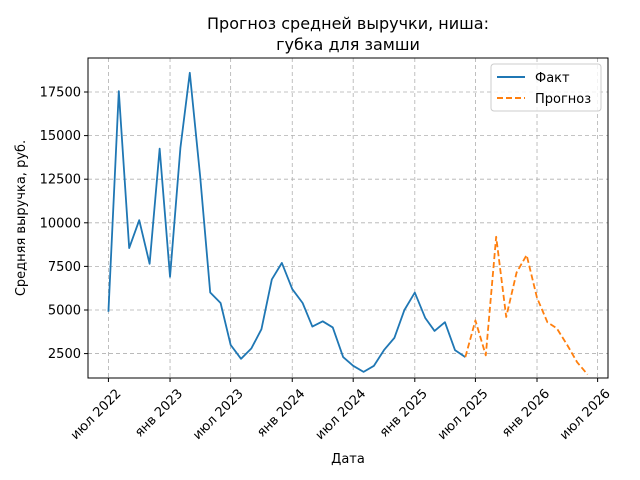  I want to click on legend-label-forecast: Прогноз, so click(563, 99).